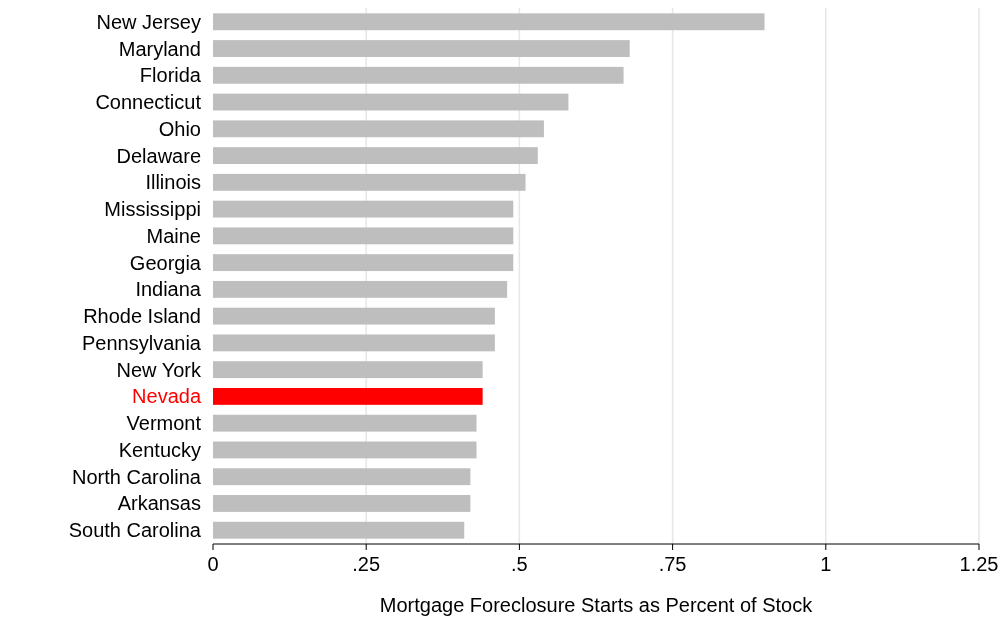 The height and width of the screenshot is (620, 1008). I want to click on y-tick-label: Pennsylvania, so click(142, 342).